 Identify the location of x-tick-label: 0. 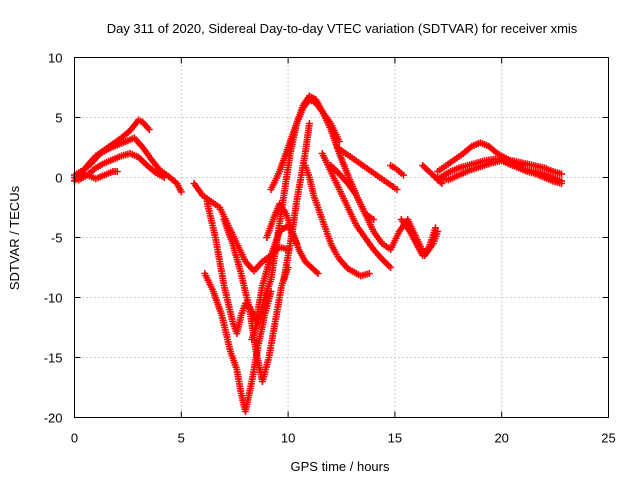
(74, 438).